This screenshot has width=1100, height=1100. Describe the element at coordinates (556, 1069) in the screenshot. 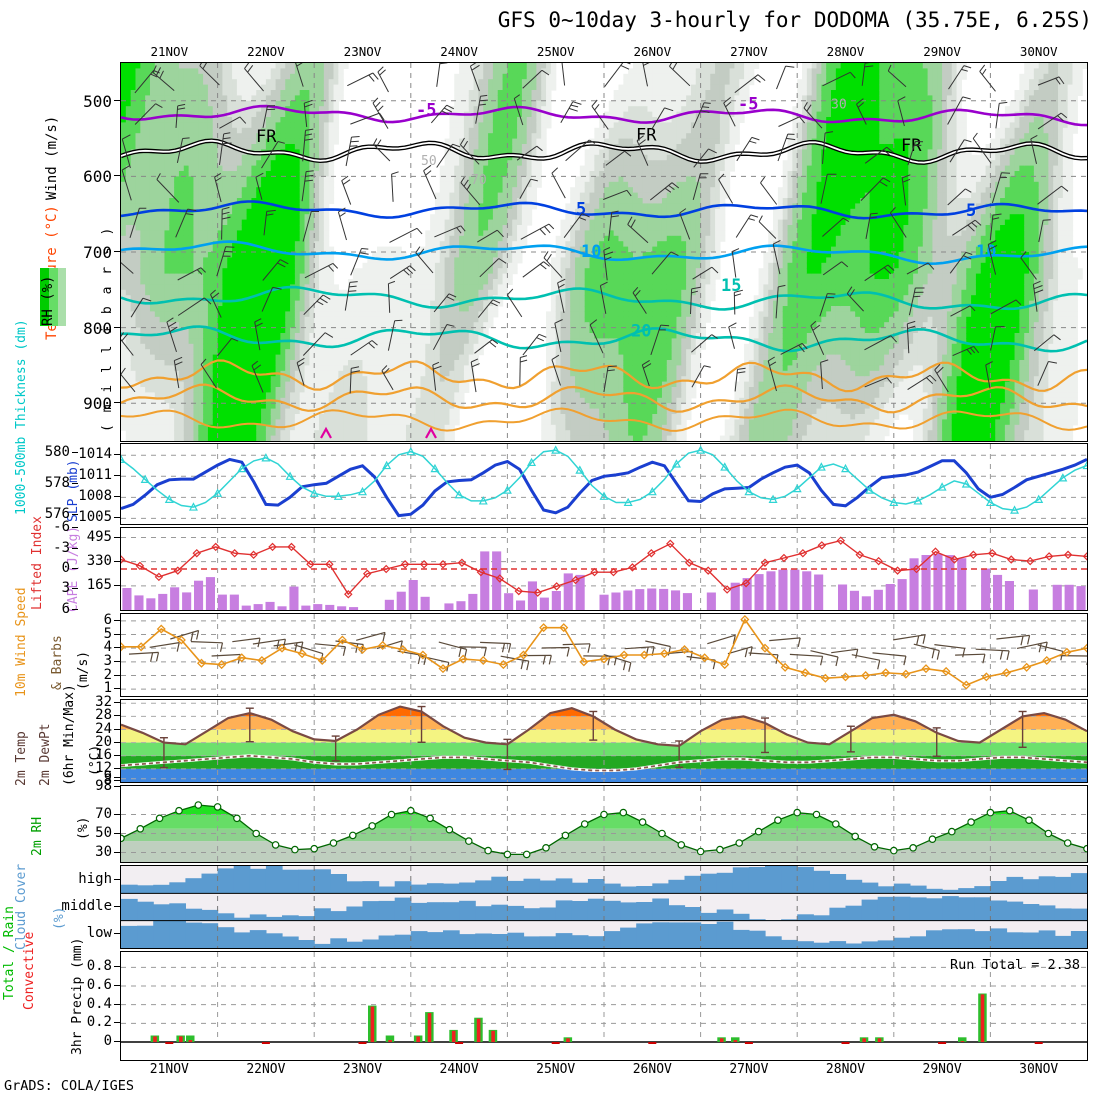

I see `date-tick-bottom-25NOV: 25NOV` at that location.